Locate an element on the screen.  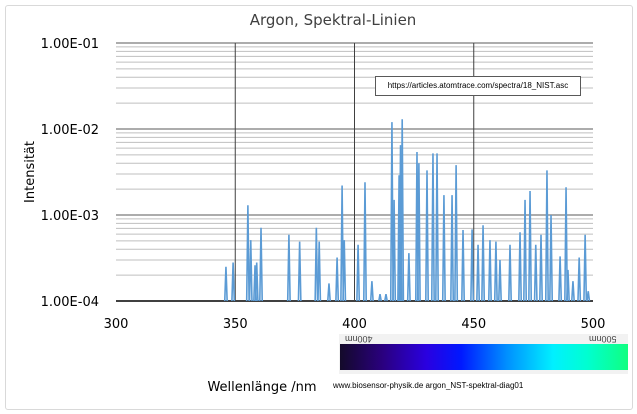
x-tick-label: 450 is located at coordinates (473, 324).